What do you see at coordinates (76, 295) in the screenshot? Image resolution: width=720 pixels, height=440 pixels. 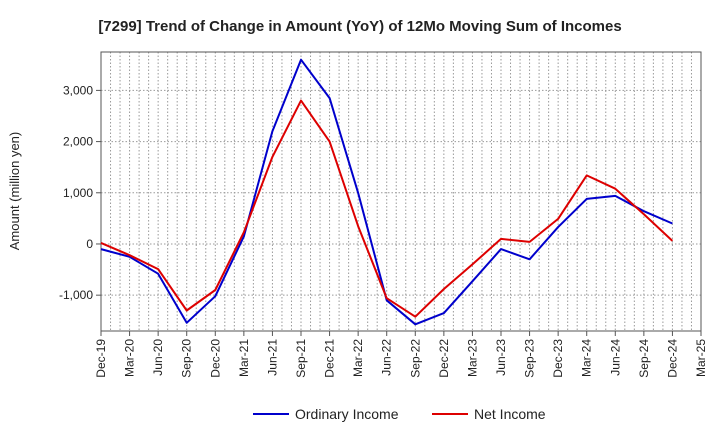 I see `y-tick-label: -1,000` at bounding box center [76, 295].